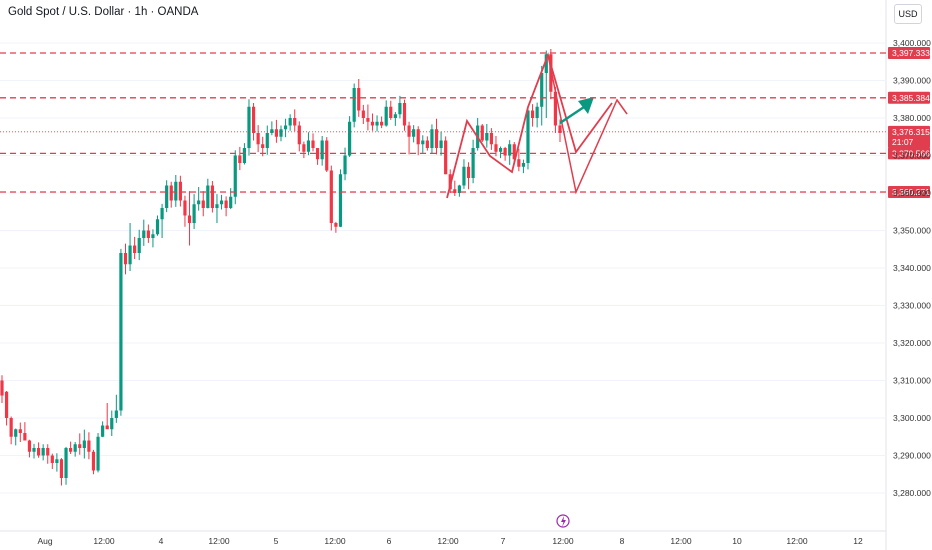  I want to click on level-label: 3,397.333, so click(911, 53).